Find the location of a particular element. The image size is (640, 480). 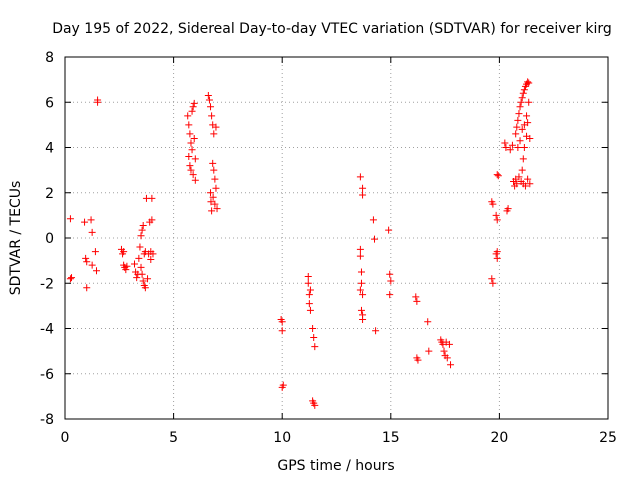

y-tick-label: 6 is located at coordinates (49, 103).